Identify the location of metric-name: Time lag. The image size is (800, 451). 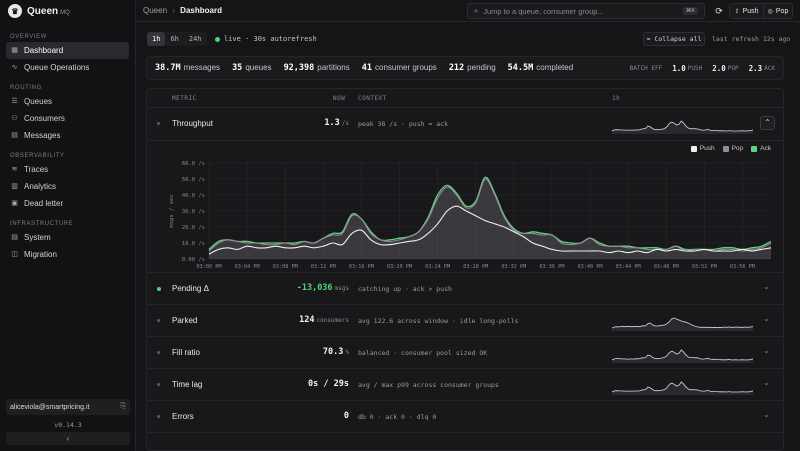
(187, 384).